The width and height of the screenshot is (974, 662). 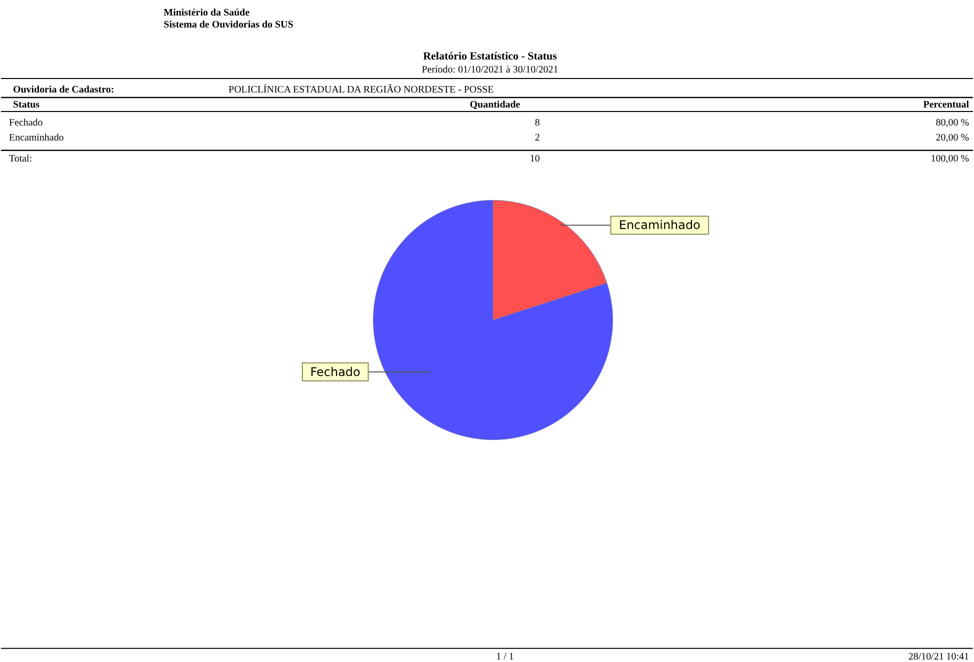 I want to click on text: 20,00 %, so click(x=953, y=138).